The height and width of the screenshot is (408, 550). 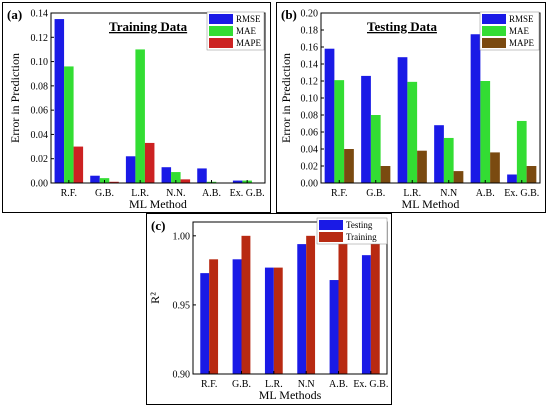 What do you see at coordinates (182, 305) in the screenshot?
I see `y-tick-label: 0.95` at bounding box center [182, 305].